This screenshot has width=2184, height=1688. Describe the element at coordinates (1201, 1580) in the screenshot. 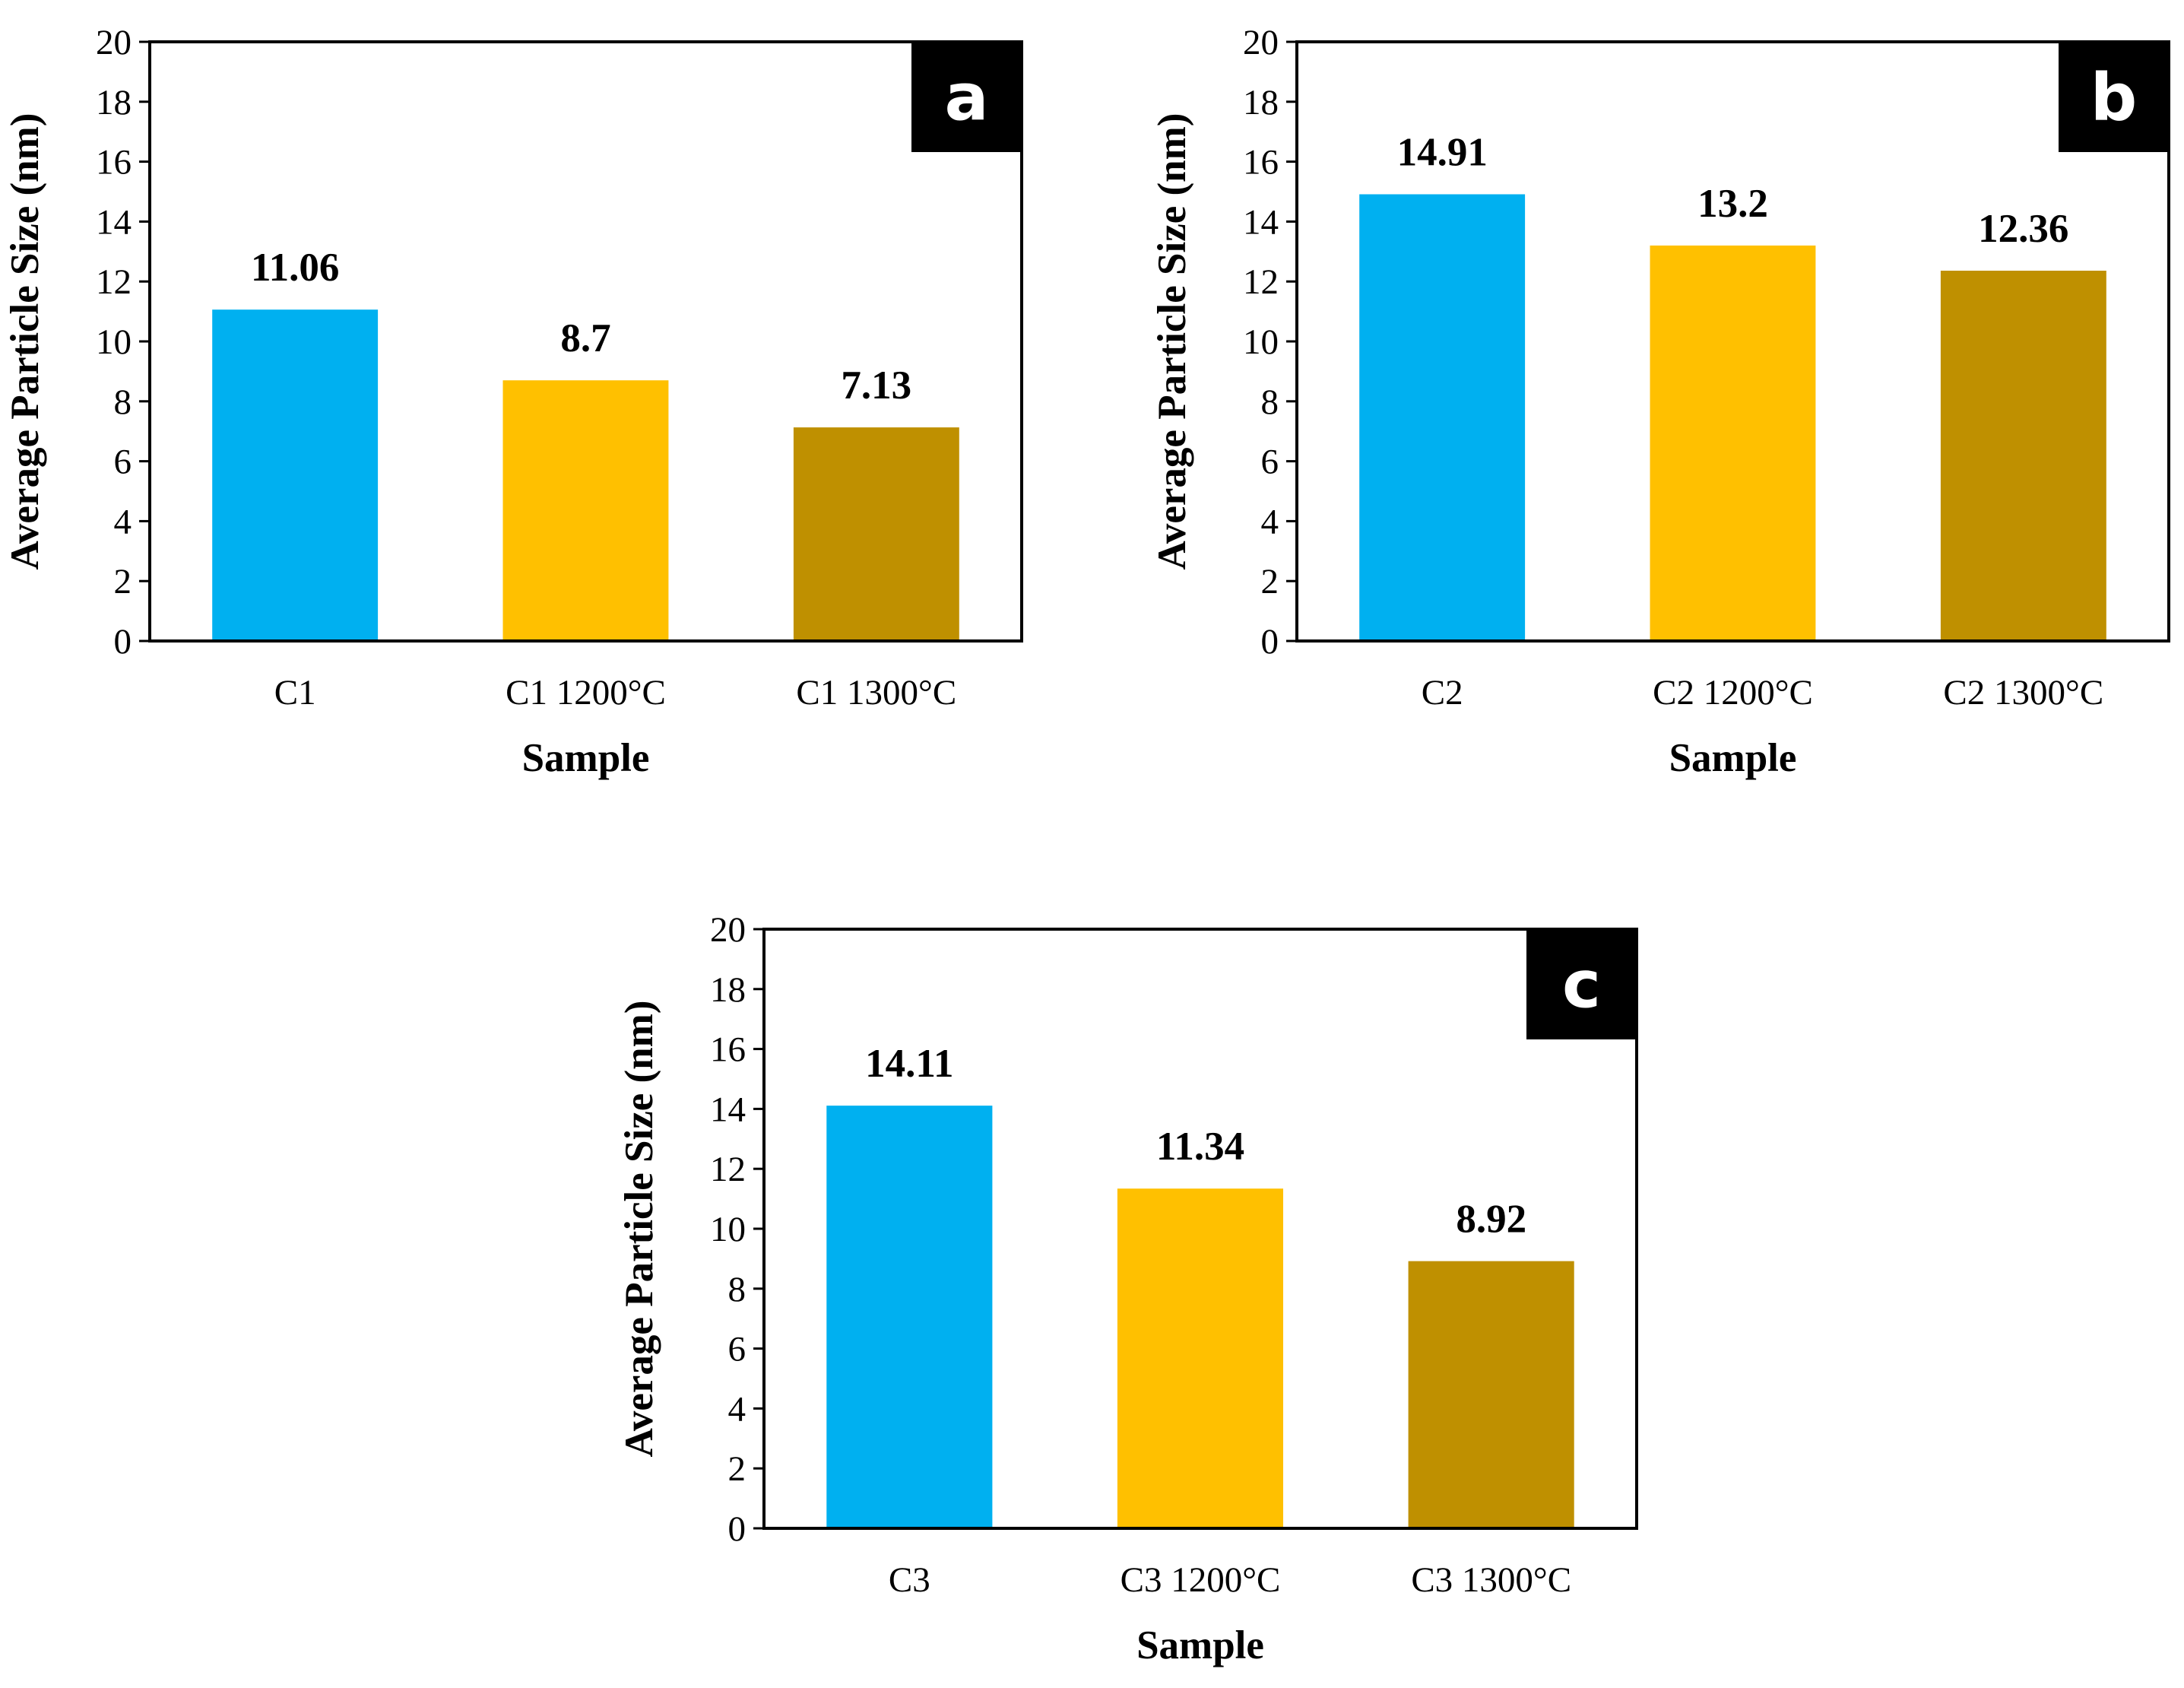

I see `x-tick-label-2: C3 1200°C` at that location.